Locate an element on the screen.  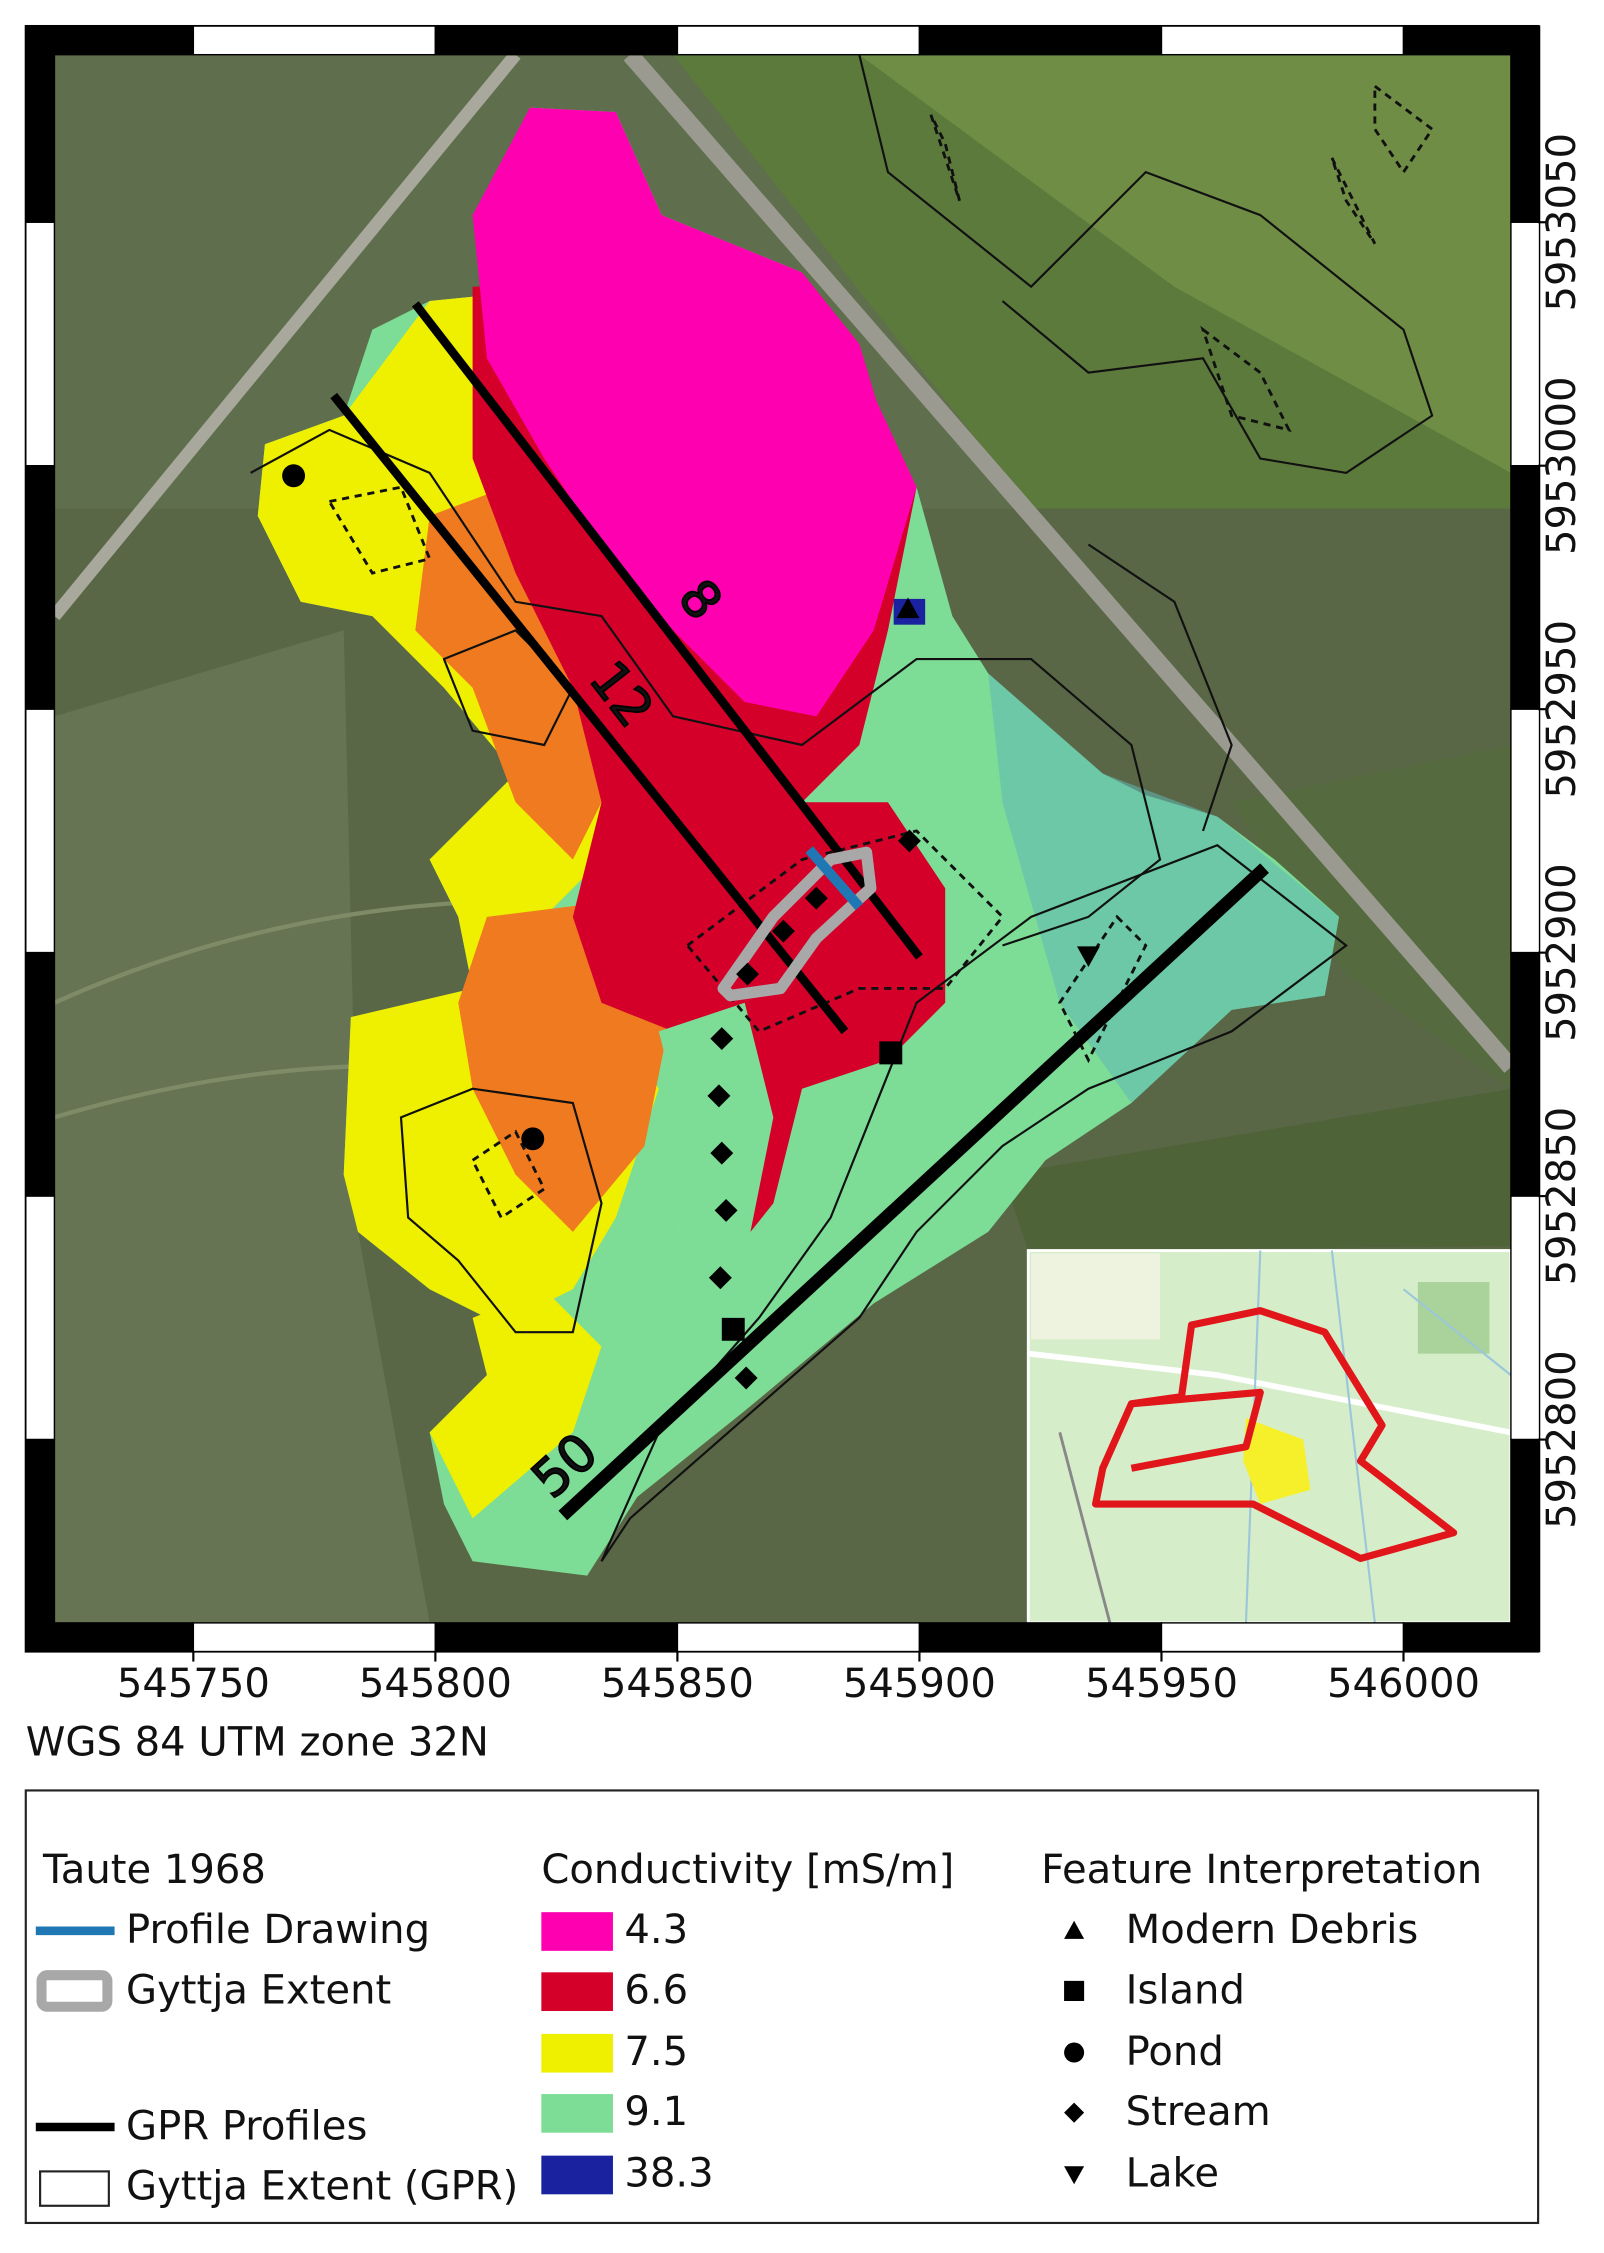
y-tick-label: 5953000 is located at coordinates (1562, 465).